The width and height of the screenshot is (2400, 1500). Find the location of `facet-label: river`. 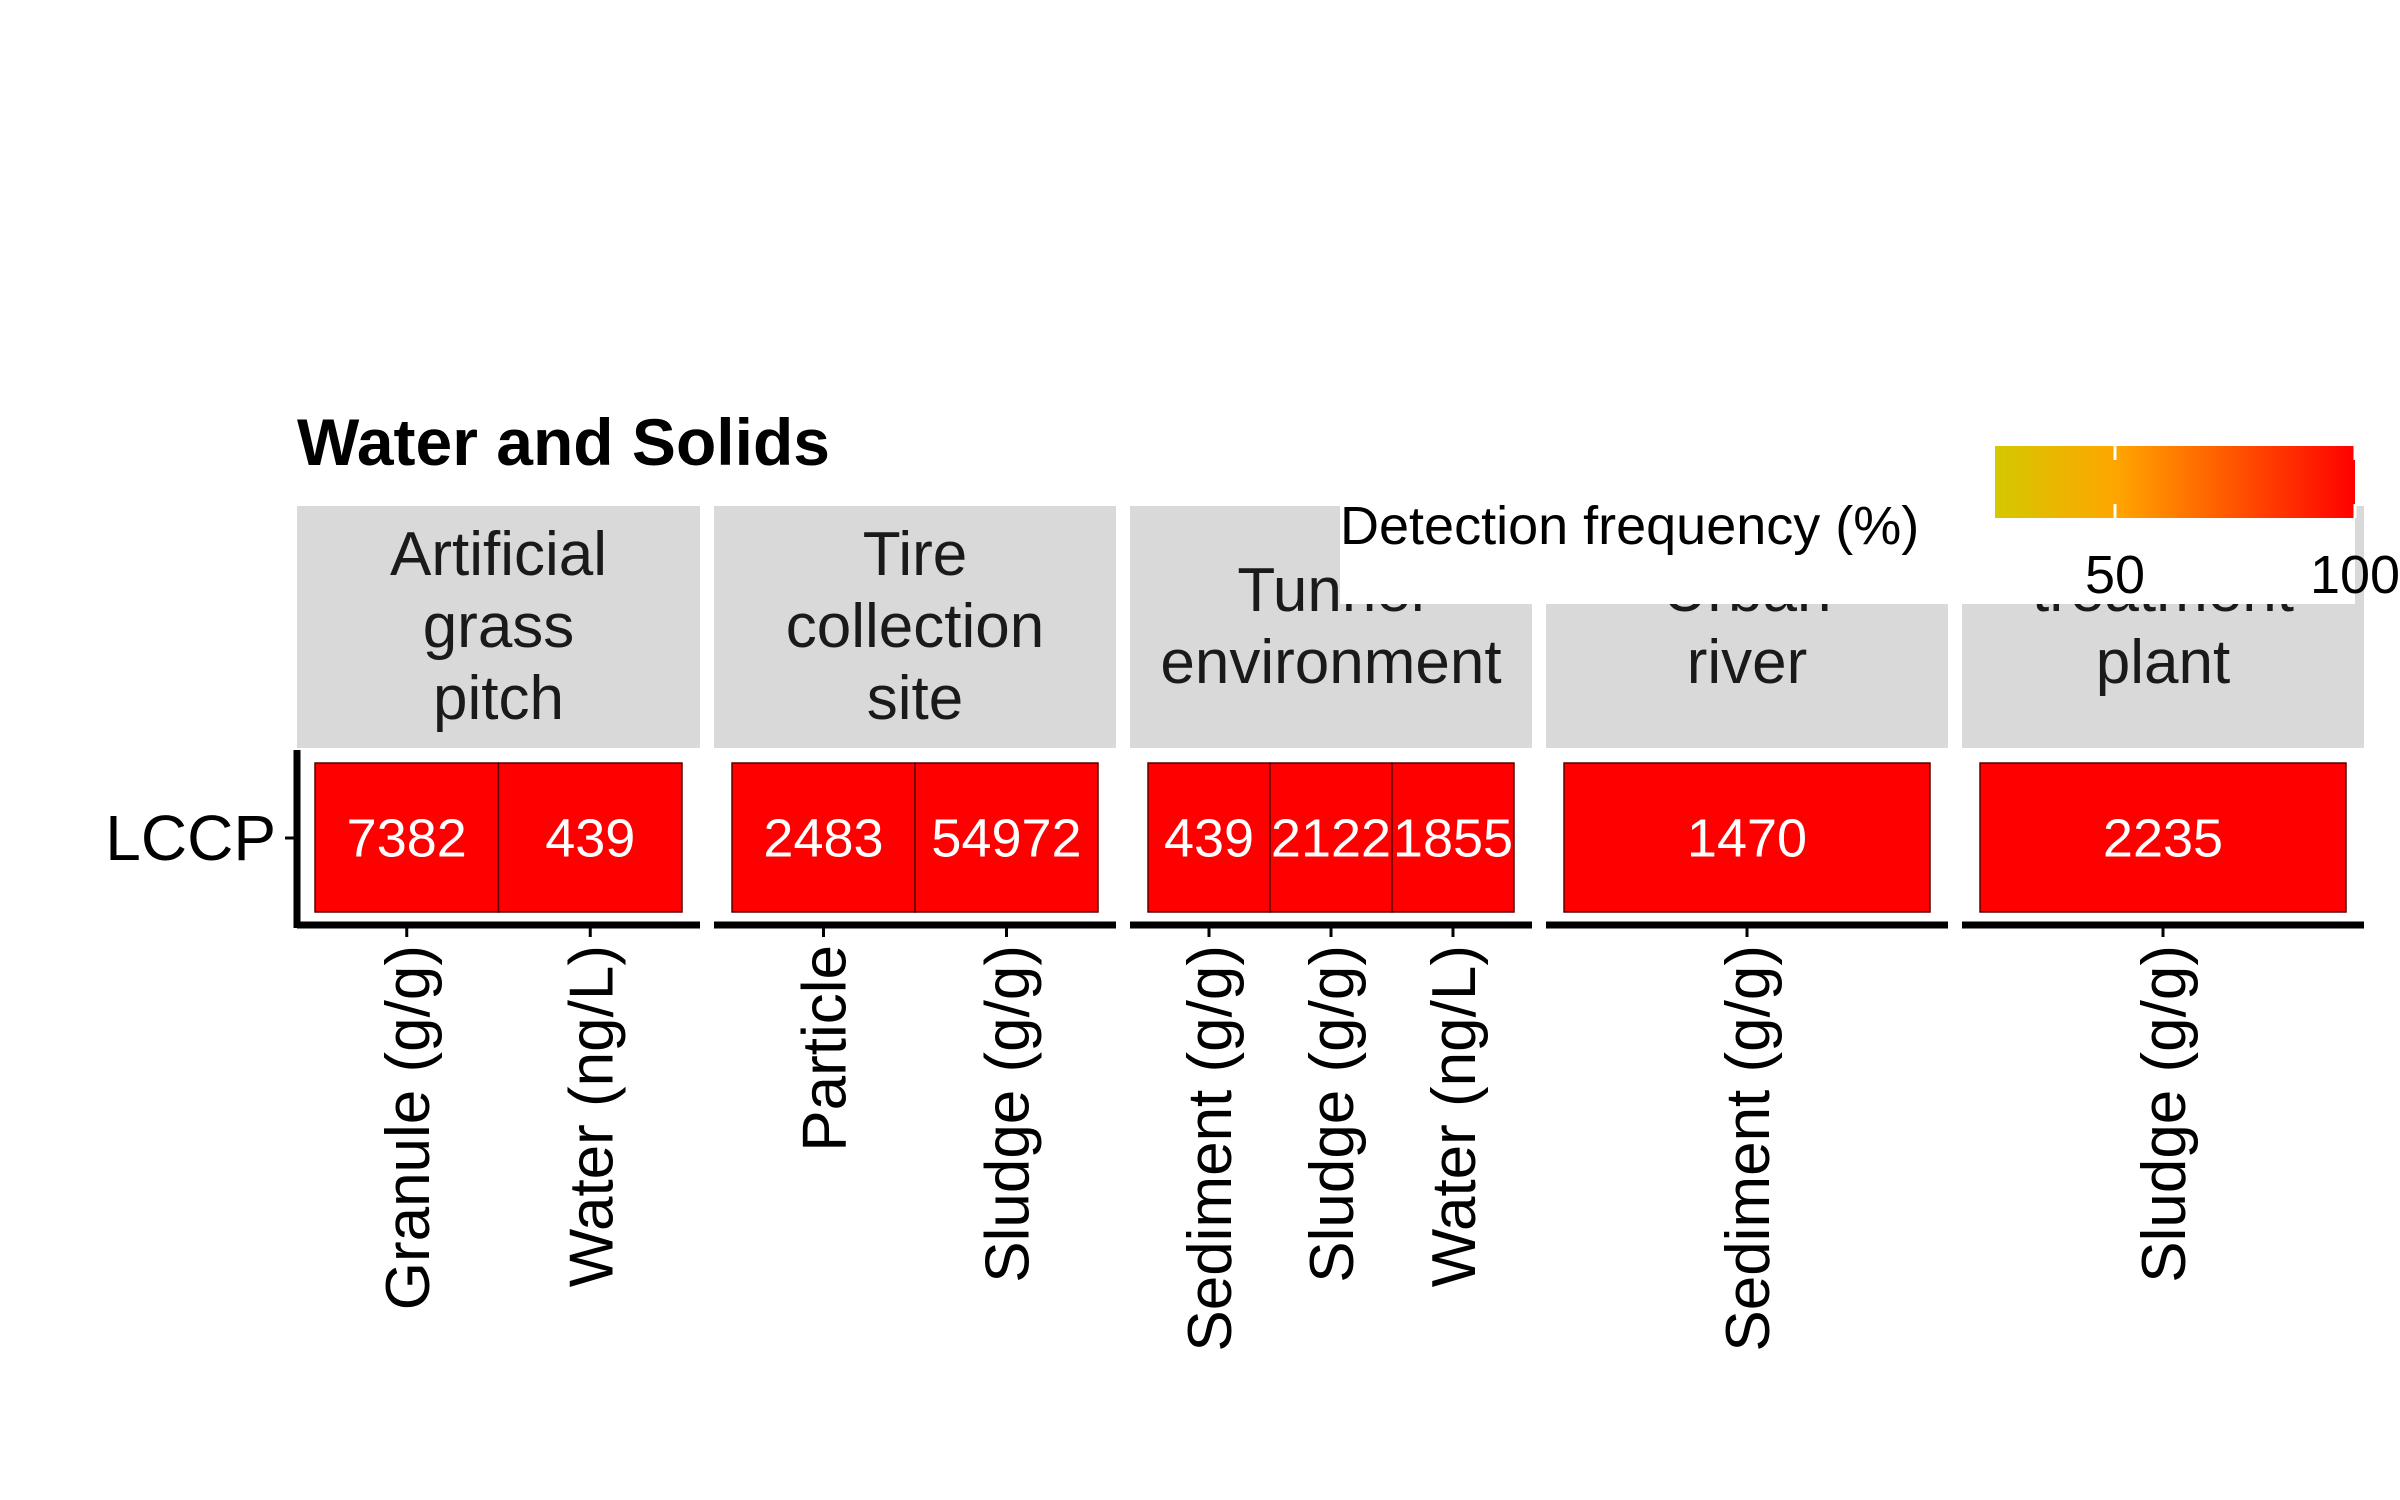

facet-label: river is located at coordinates (1747, 662).